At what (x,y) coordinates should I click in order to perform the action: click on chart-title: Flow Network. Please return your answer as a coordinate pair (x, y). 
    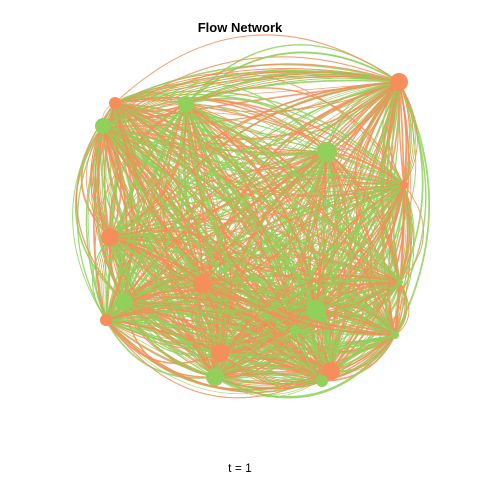
    Looking at the image, I should click on (240, 27).